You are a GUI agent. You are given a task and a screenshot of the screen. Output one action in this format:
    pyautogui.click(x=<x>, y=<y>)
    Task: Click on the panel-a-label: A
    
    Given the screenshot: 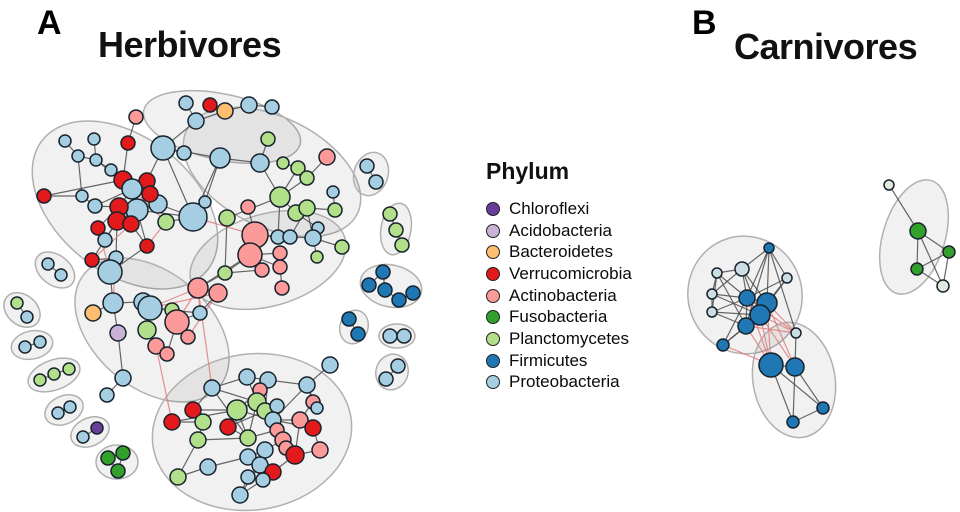 What is the action you would take?
    pyautogui.click(x=49, y=23)
    